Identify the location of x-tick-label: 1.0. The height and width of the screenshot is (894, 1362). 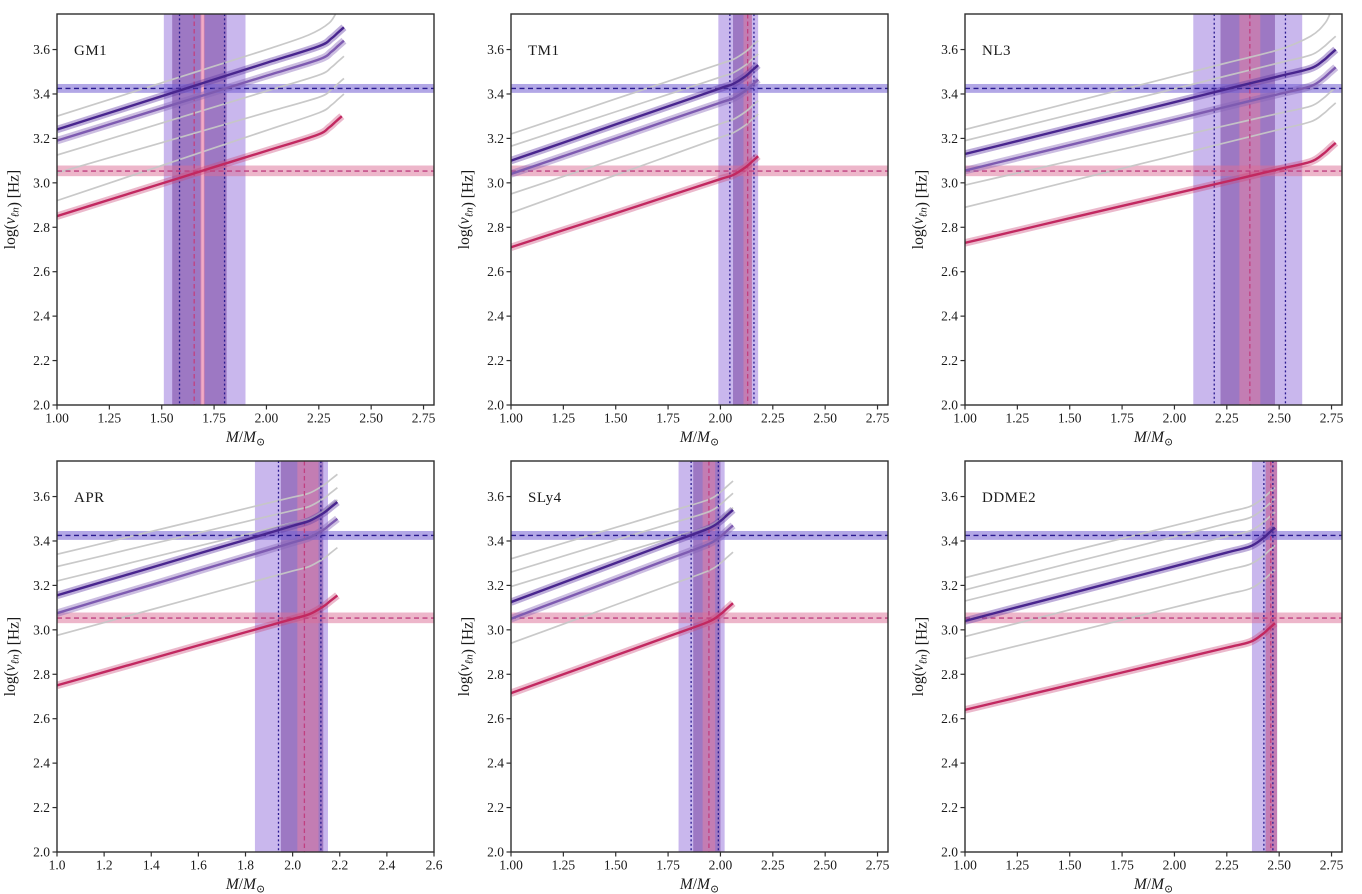
(57, 865).